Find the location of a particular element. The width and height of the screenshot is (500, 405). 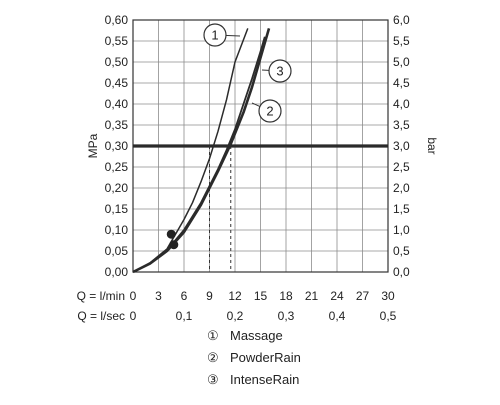

y-tick-right: 3,5 is located at coordinates (401, 125).